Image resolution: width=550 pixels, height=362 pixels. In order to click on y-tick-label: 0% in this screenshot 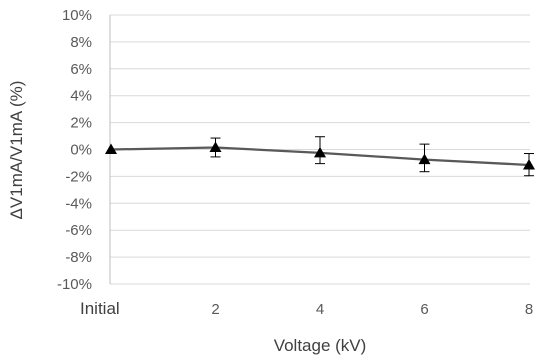, I will do `click(81, 150)`.